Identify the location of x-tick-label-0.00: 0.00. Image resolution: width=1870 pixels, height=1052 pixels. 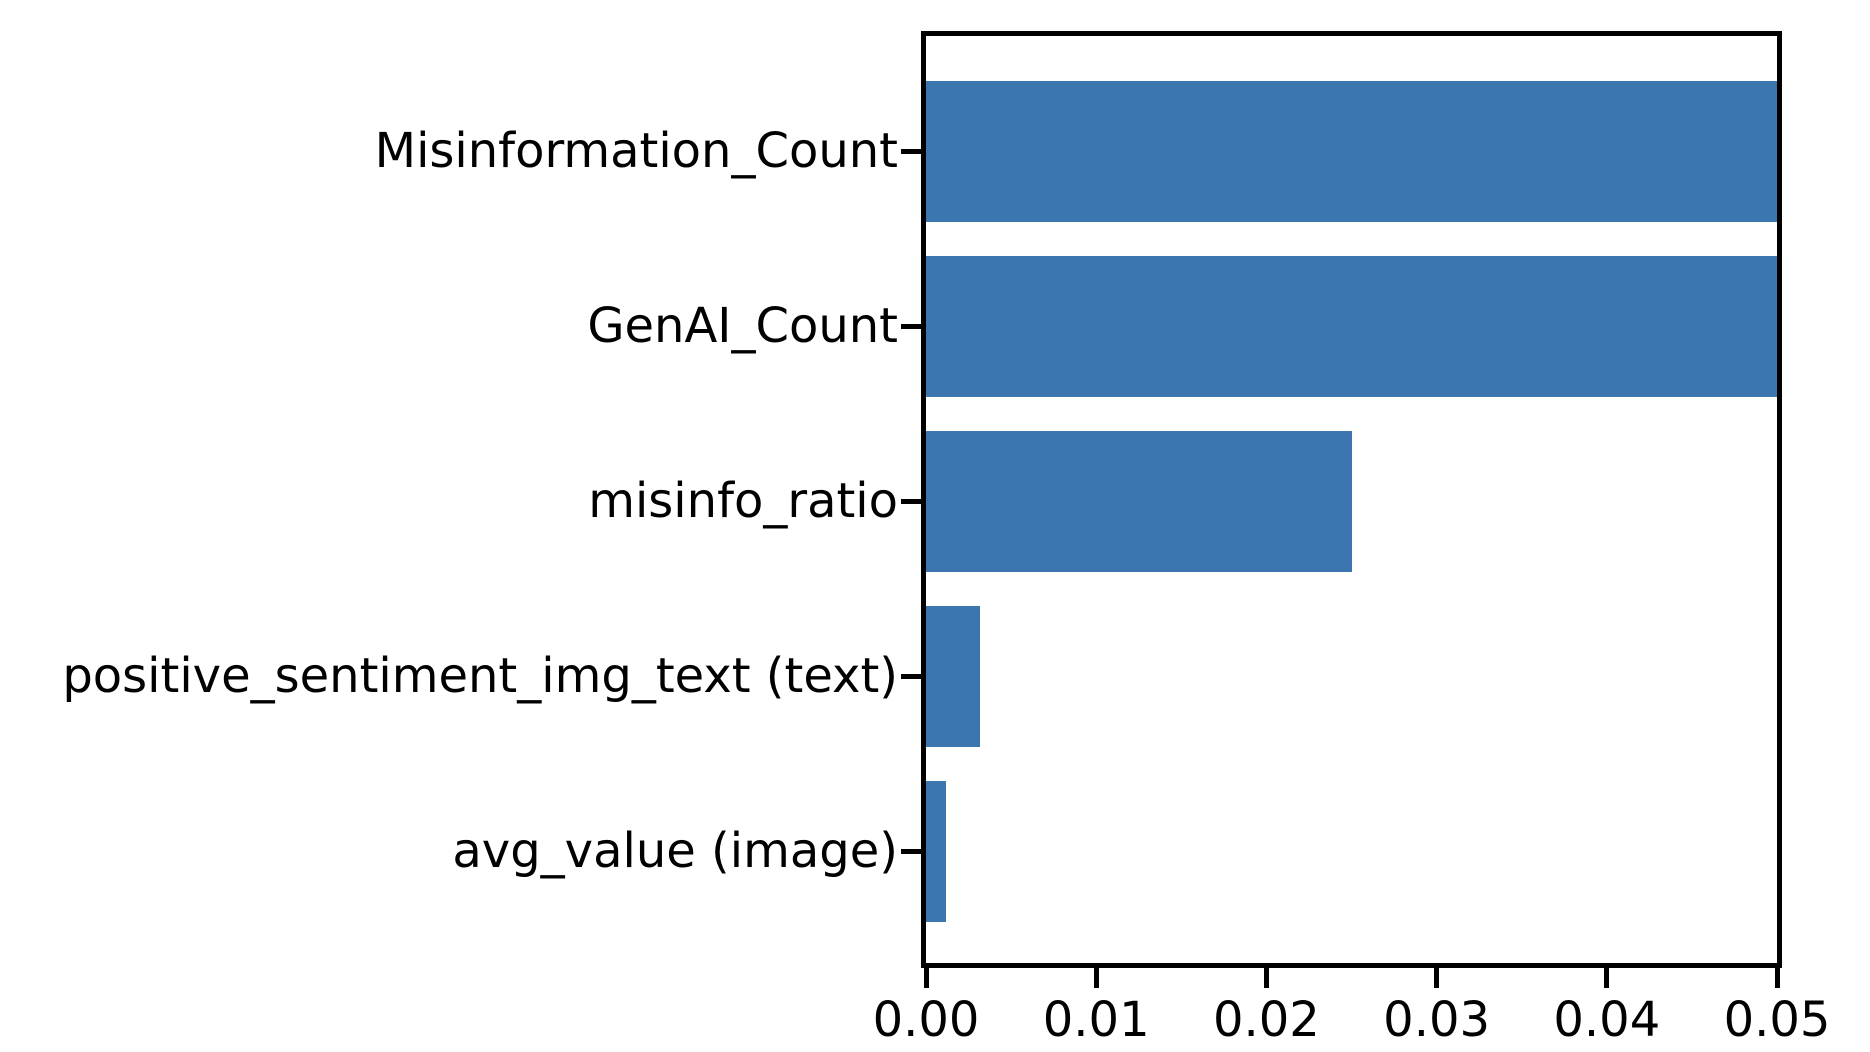
(926, 1020).